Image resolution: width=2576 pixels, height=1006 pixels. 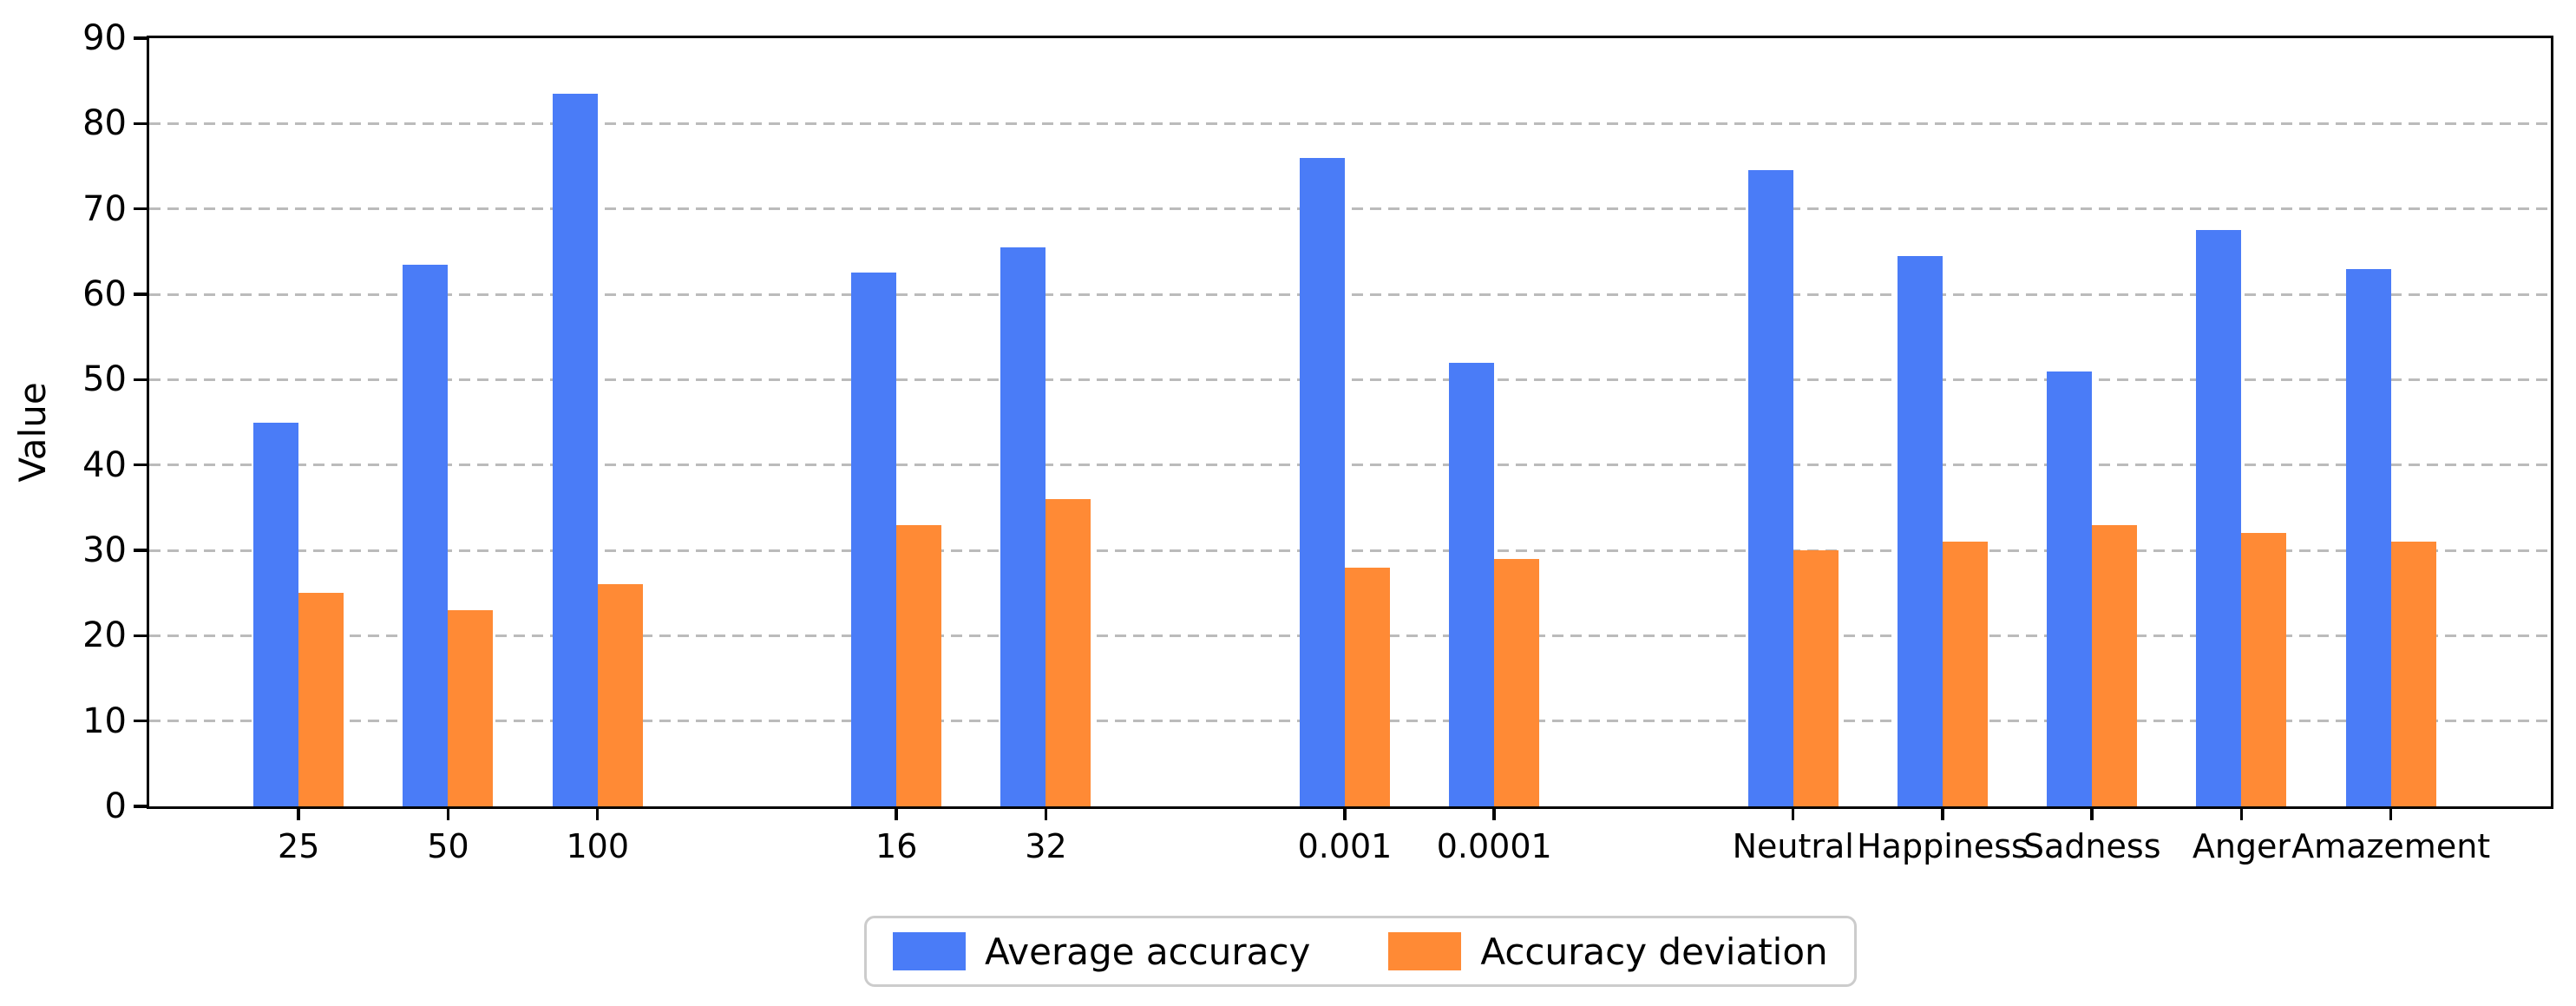 I want to click on x-tick-label-50: 50, so click(x=448, y=846).